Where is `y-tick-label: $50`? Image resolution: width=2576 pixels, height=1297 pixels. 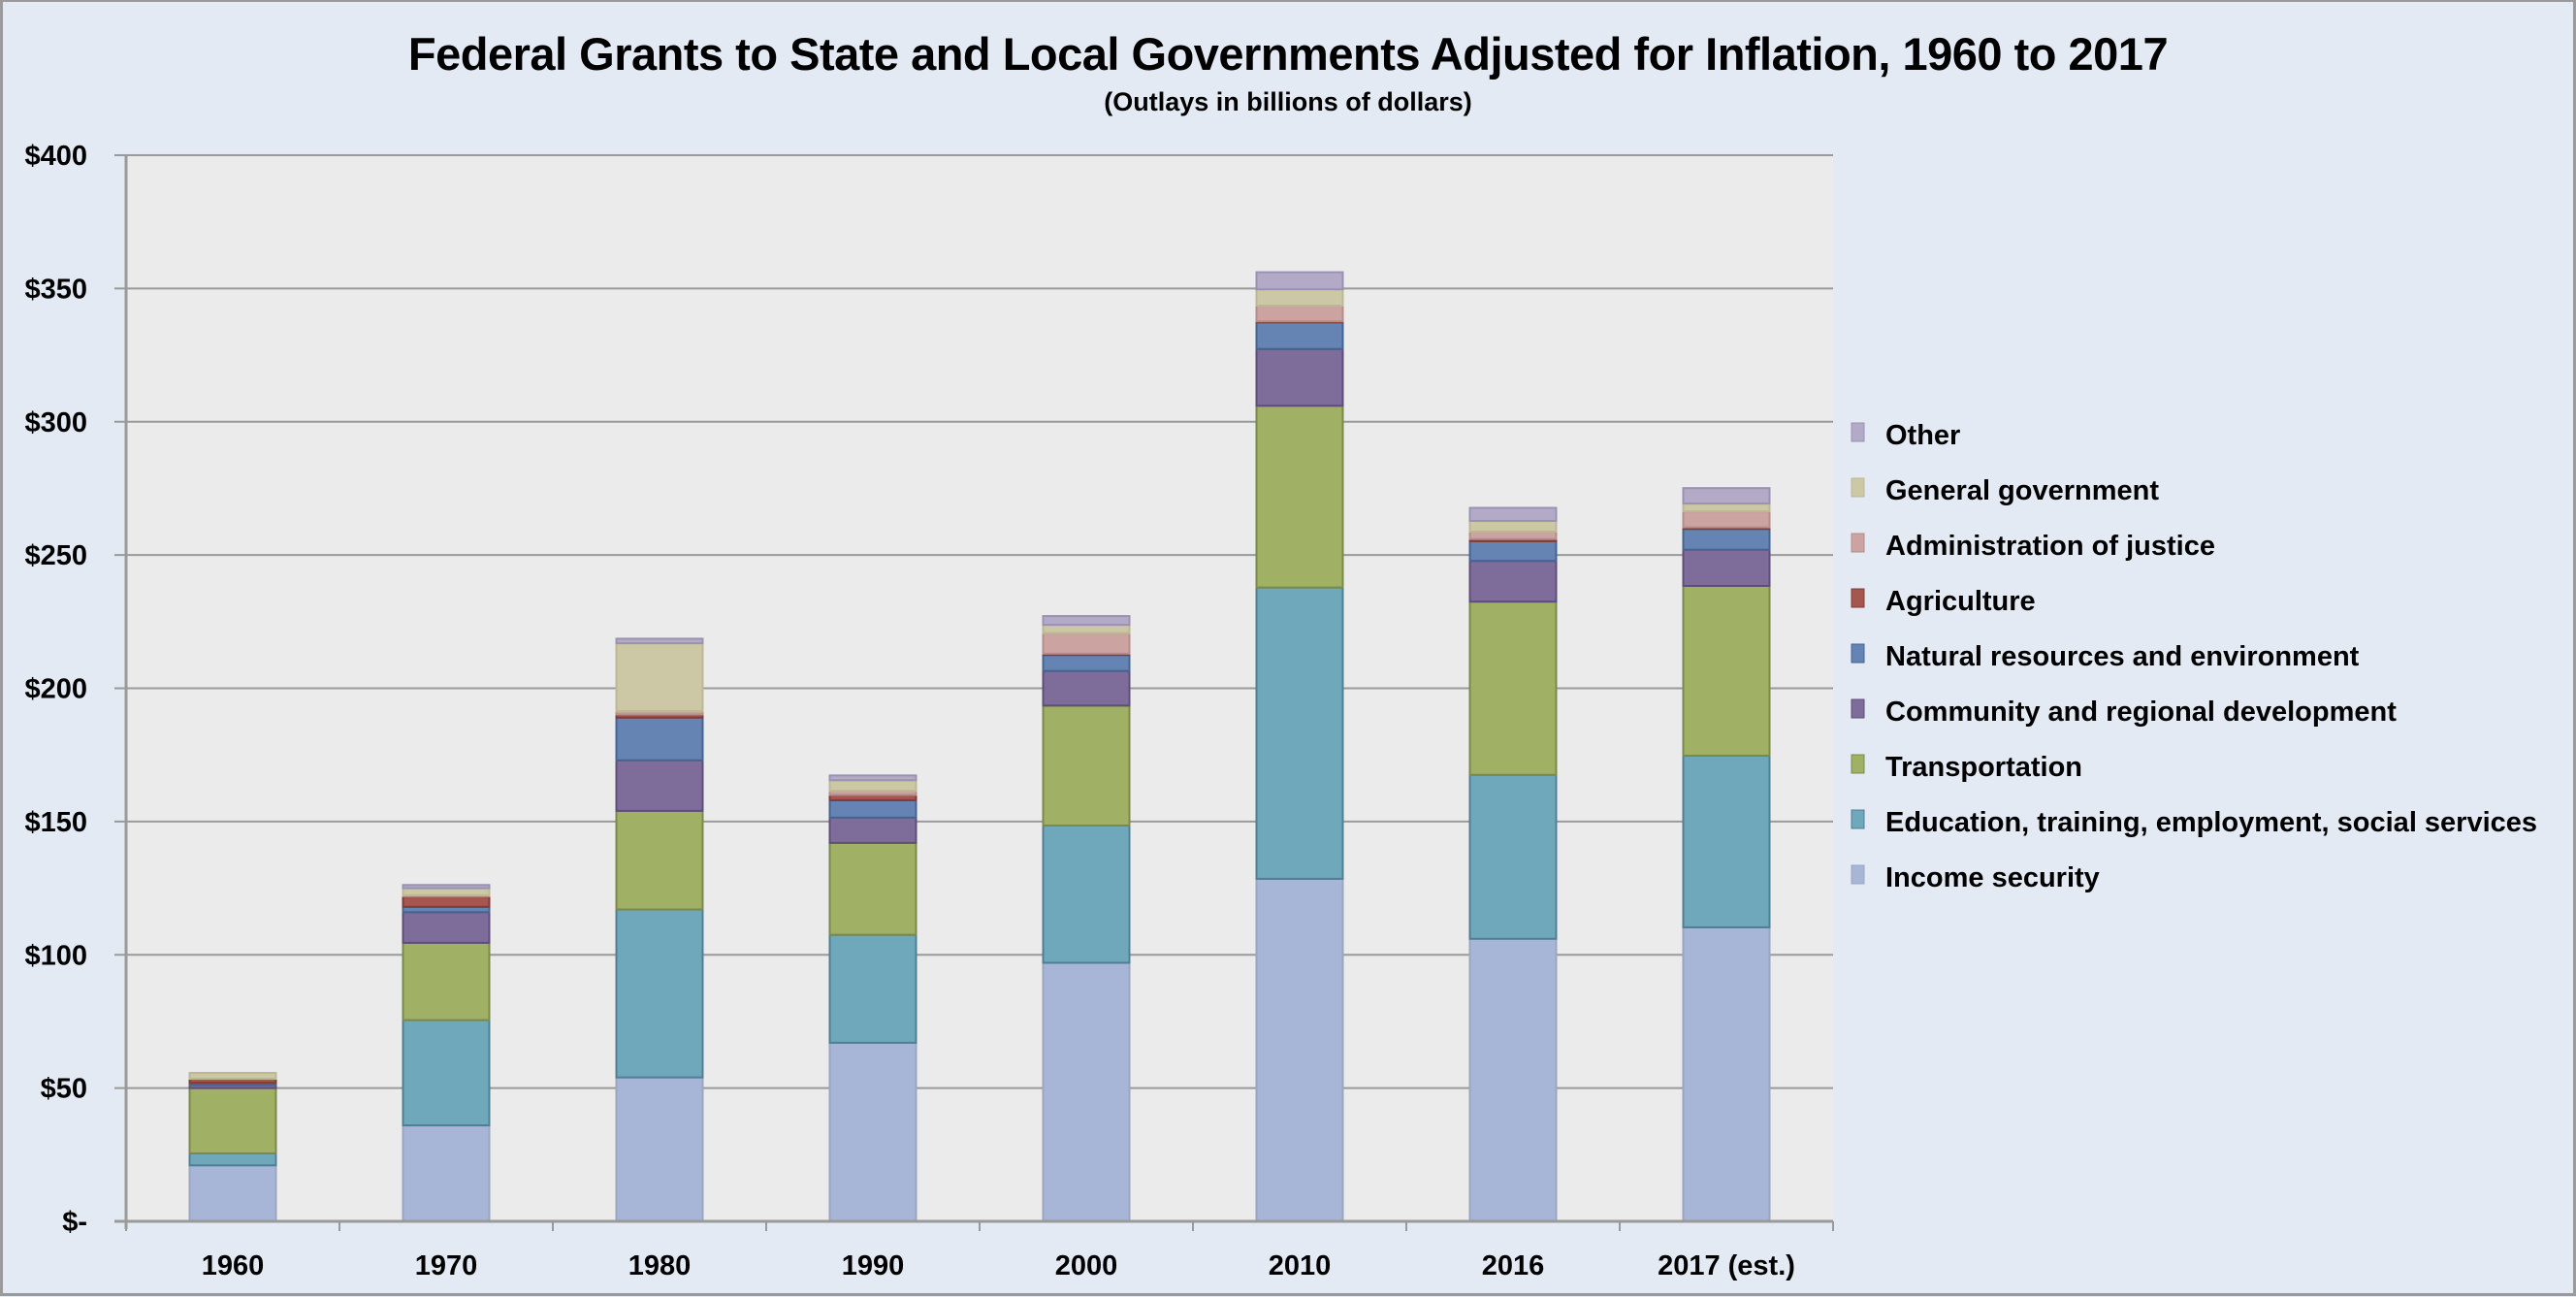
y-tick-label: $50 is located at coordinates (64, 1090).